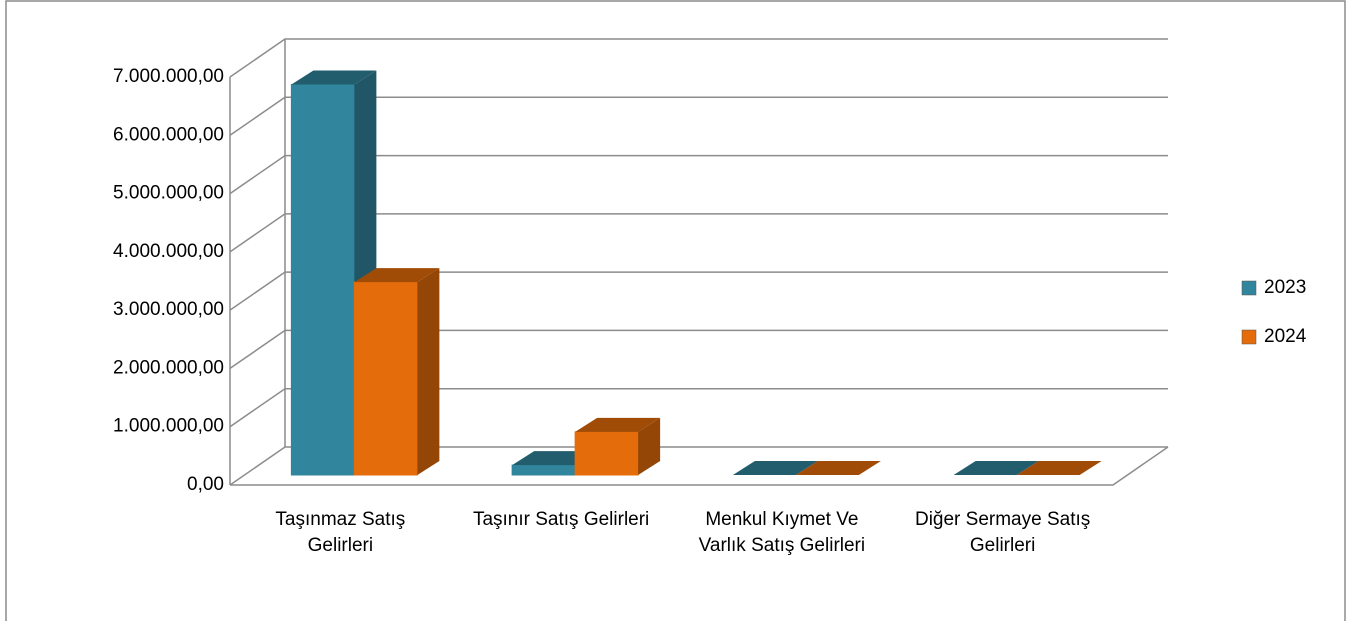  What do you see at coordinates (1285, 336) in the screenshot?
I see `legend-label: 2024` at bounding box center [1285, 336].